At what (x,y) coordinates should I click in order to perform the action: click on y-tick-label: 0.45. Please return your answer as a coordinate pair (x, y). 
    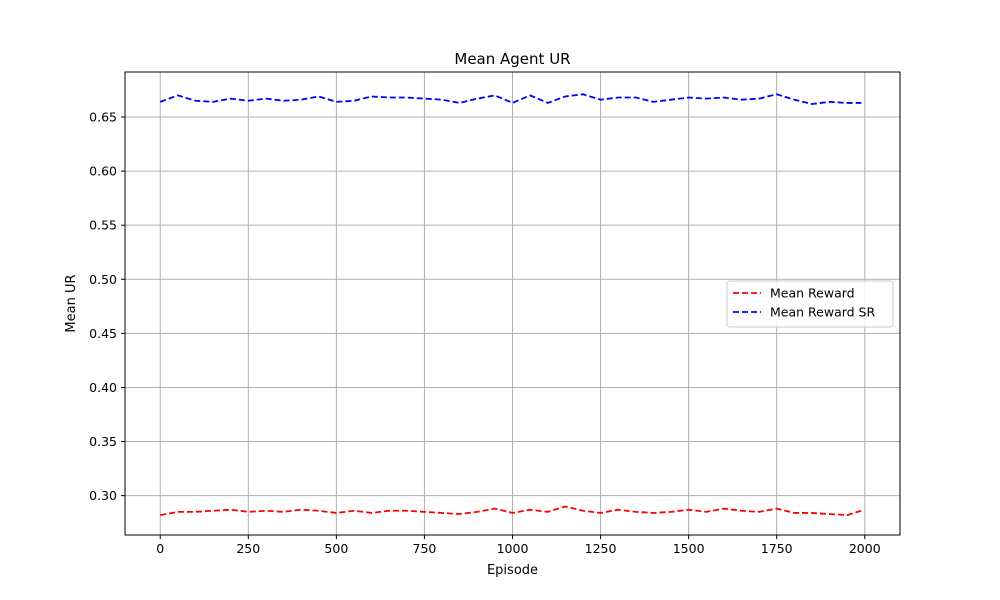
    Looking at the image, I should click on (103, 333).